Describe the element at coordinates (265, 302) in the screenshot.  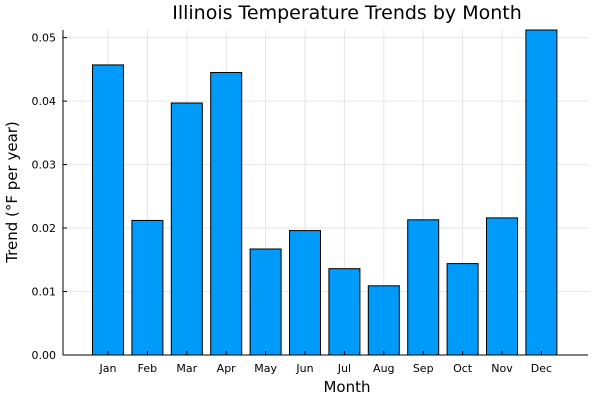
I see `bar-may` at that location.